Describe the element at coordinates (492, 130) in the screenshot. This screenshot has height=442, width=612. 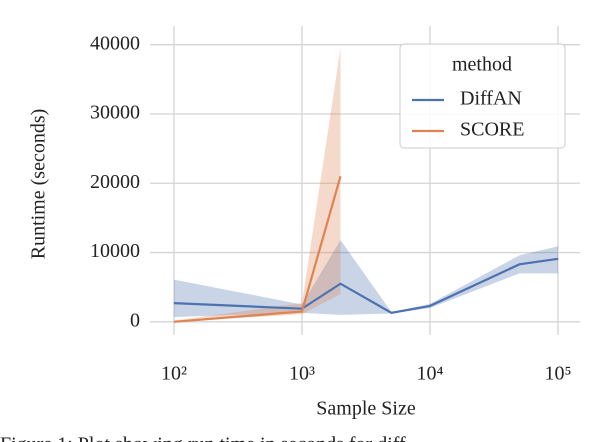
I see `legend-label: SCORE` at that location.